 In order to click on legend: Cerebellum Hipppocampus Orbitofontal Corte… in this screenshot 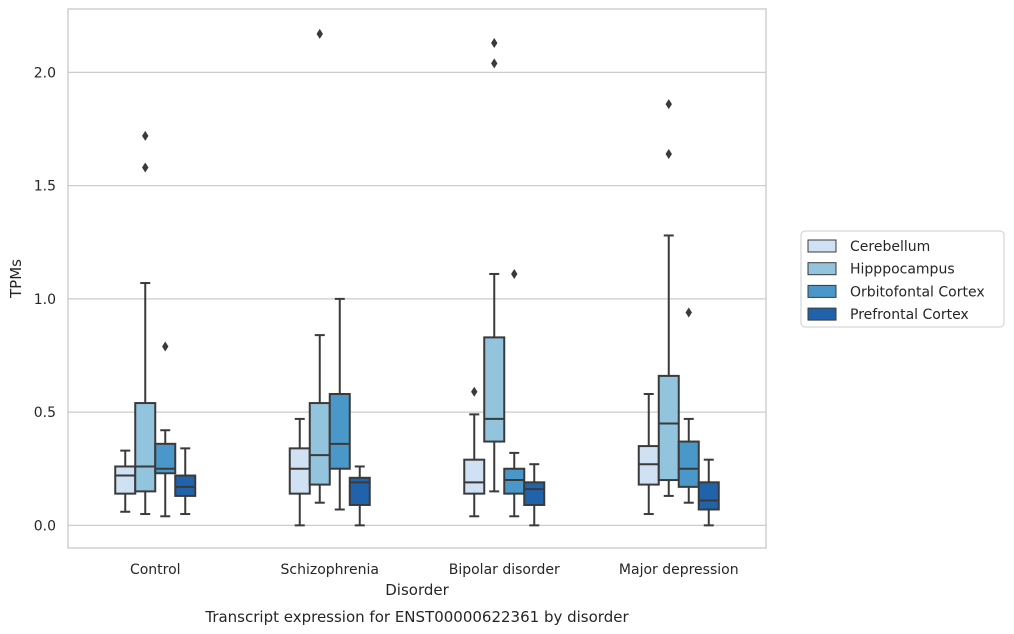, I will do `click(902, 279)`.